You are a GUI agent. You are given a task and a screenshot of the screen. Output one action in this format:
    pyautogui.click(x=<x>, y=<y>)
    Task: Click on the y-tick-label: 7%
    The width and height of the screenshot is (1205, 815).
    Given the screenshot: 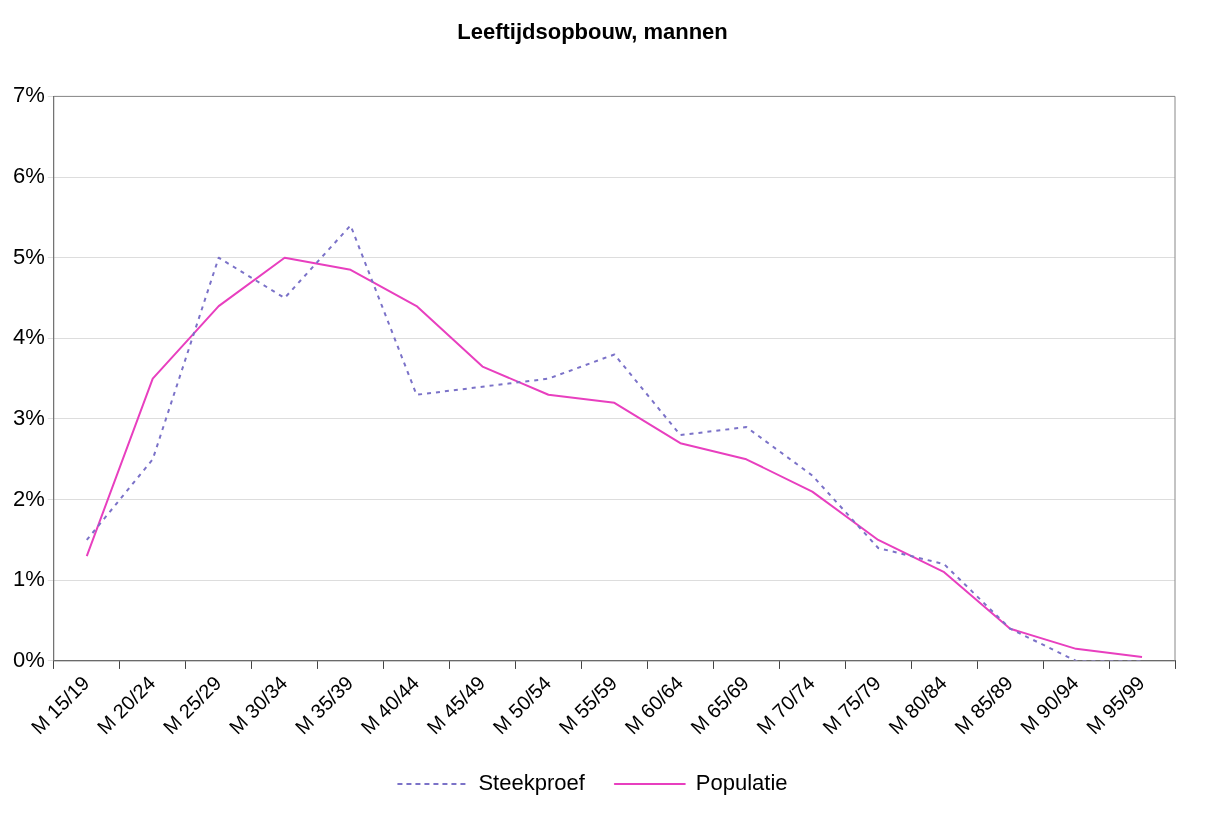 What is the action you would take?
    pyautogui.click(x=29, y=95)
    